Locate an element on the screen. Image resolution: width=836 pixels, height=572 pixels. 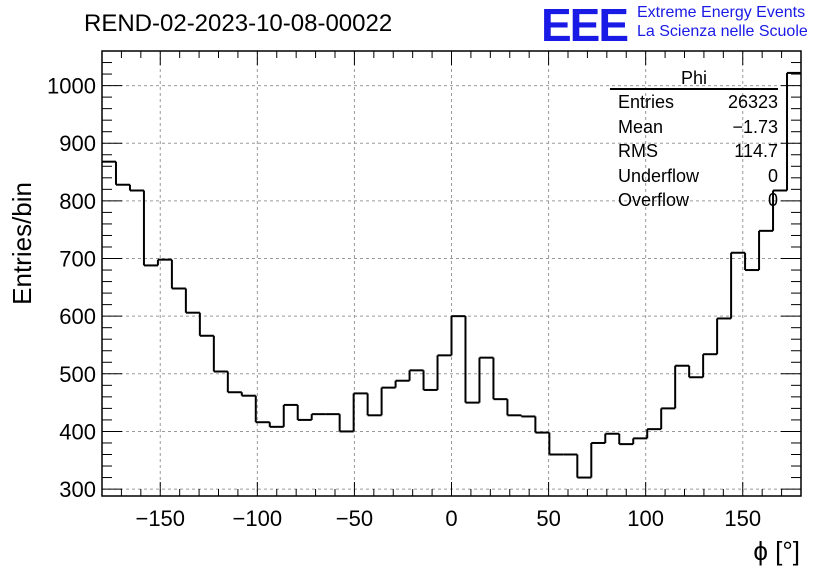
logo-caption-line1: Extreme Energy Events is located at coordinates (721, 12).